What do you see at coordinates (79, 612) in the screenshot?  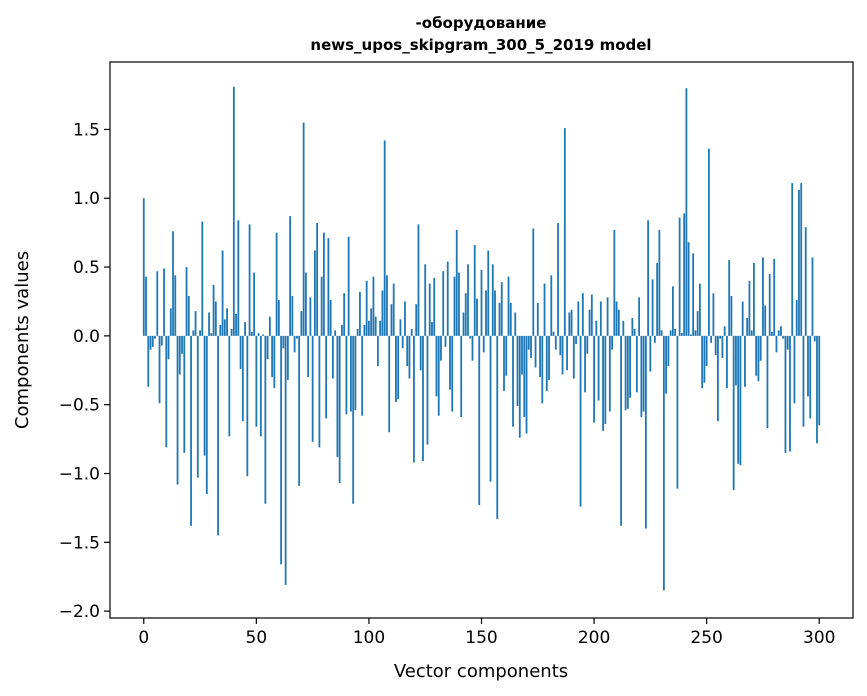 I see `y-tick-label: −2.0` at bounding box center [79, 612].